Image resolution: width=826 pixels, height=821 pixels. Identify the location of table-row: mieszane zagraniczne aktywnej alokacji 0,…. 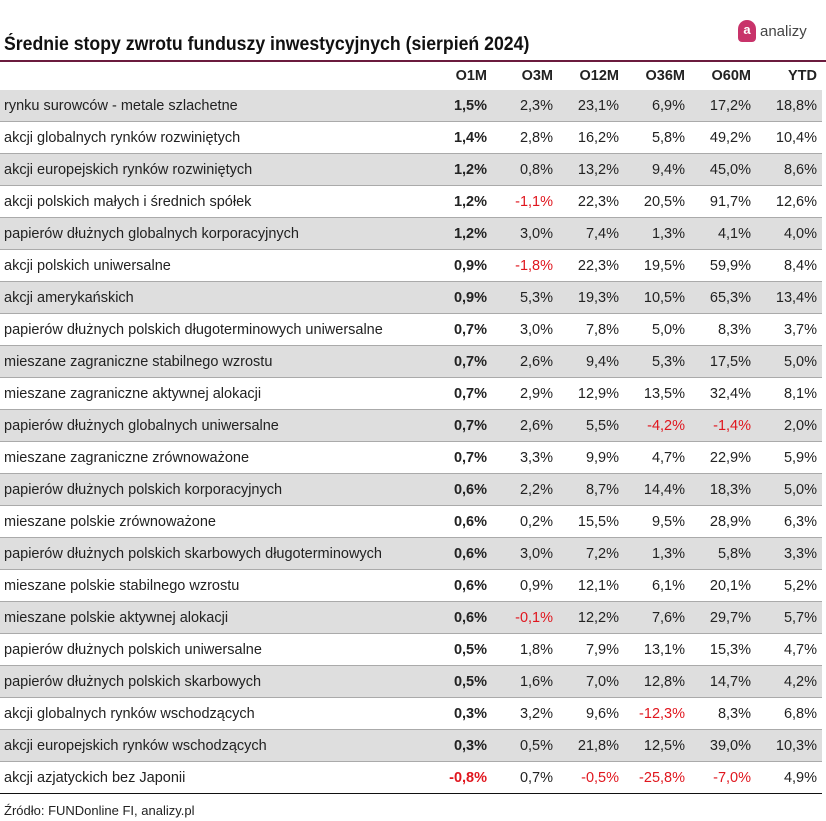
(411, 393).